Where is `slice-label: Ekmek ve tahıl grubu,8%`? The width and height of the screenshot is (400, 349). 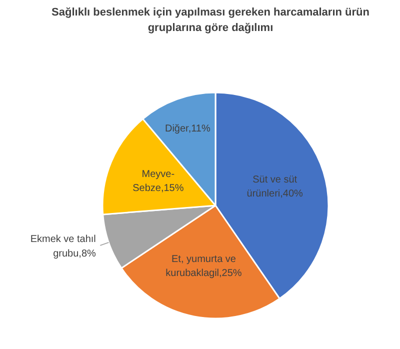 slice-label: Ekmek ve tahıl grubu,8% is located at coordinates (63, 247).